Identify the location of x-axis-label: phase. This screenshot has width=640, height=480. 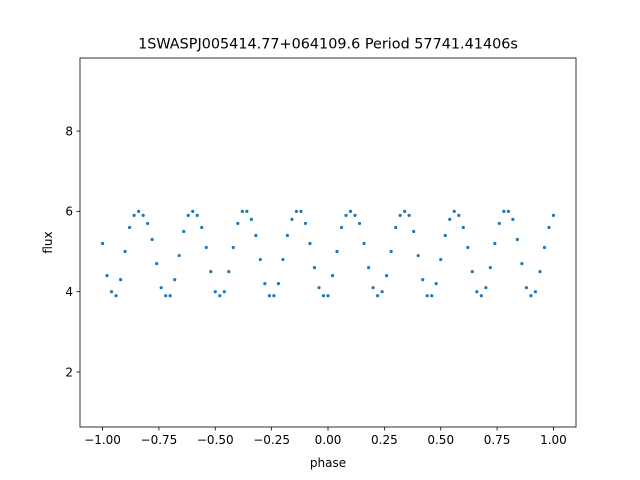
(328, 463).